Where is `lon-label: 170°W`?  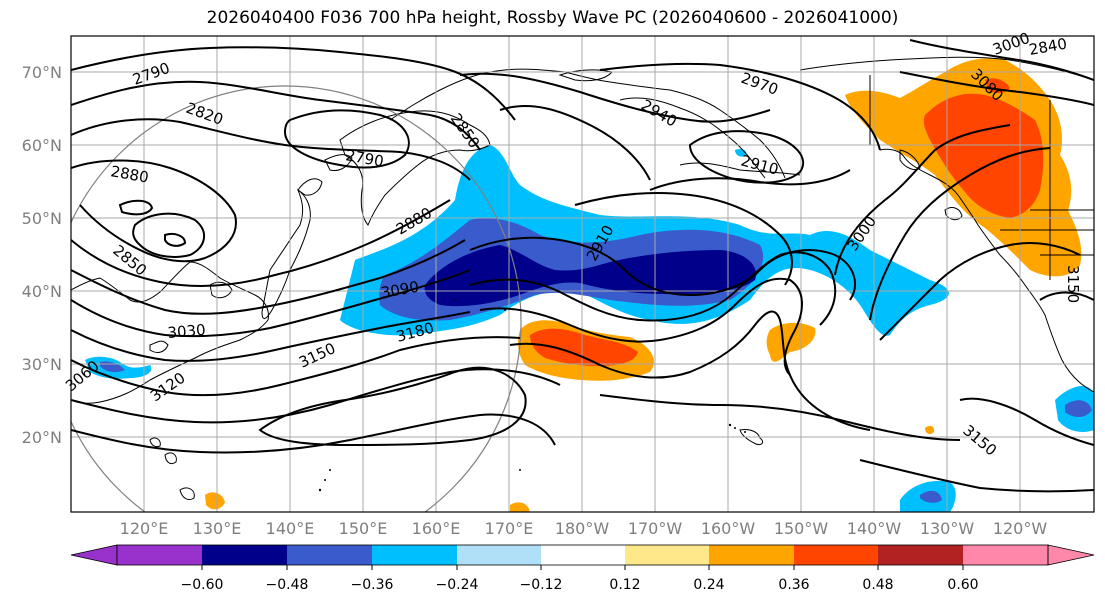 lon-label: 170°W is located at coordinates (655, 528).